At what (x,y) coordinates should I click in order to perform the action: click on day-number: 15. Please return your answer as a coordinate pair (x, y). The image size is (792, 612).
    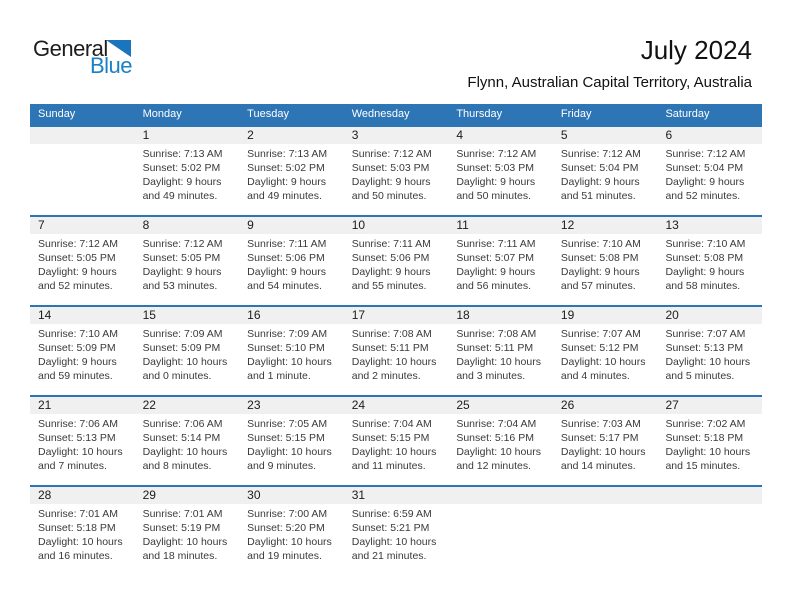
    Looking at the image, I should click on (149, 315).